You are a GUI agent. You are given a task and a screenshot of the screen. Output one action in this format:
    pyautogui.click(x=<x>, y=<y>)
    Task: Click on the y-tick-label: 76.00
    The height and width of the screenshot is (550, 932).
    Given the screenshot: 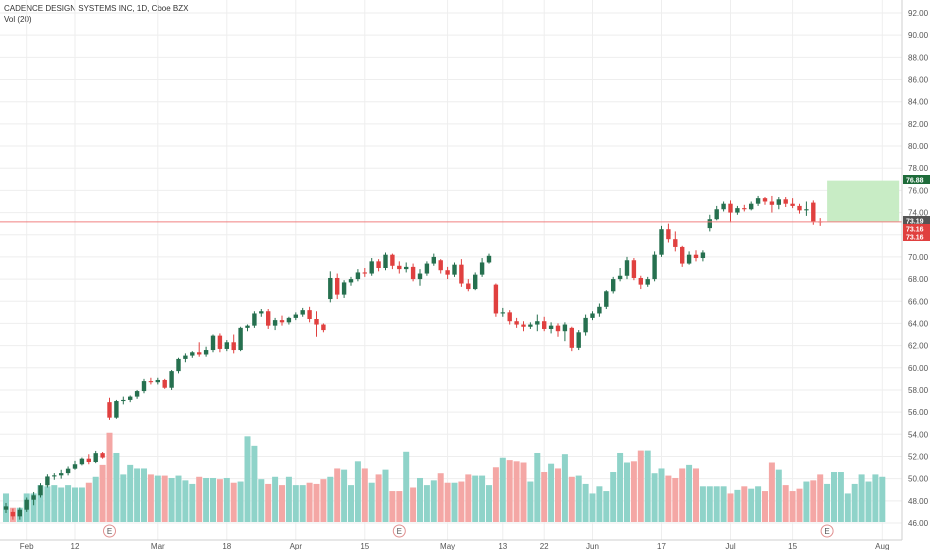 What is the action you would take?
    pyautogui.click(x=918, y=190)
    